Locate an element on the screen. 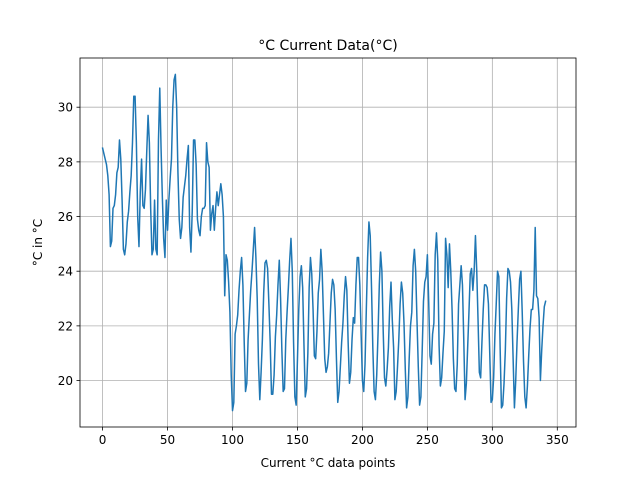  x-tick-label: 50 is located at coordinates (167, 440).